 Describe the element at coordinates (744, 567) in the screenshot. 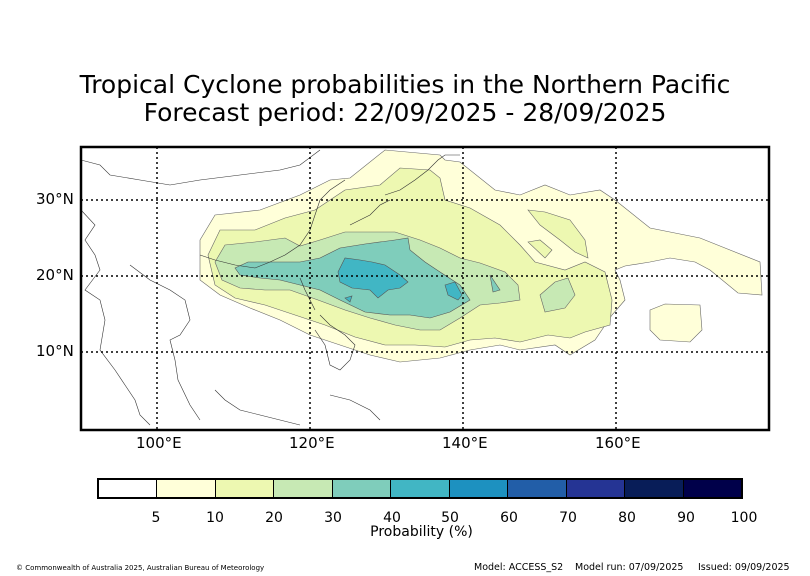

I see `issued-date: Issued: 09/09/2025` at that location.